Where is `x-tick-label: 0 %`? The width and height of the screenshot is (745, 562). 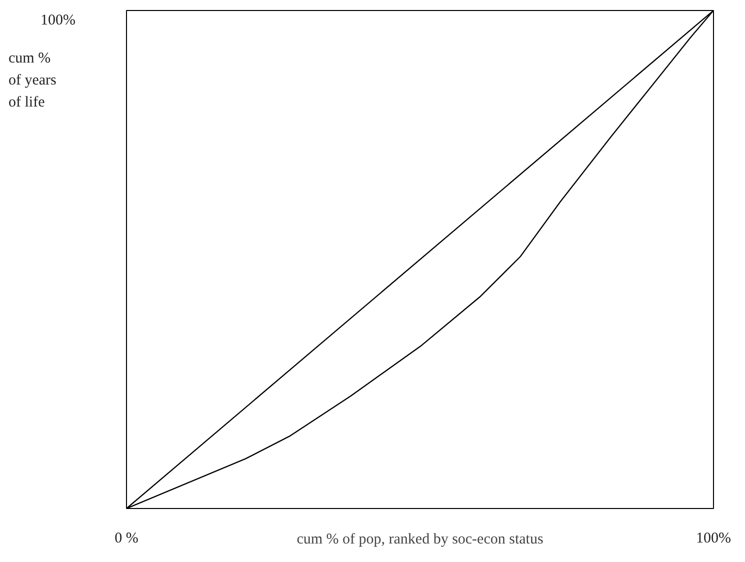
x-tick-label: 0 % is located at coordinates (126, 538).